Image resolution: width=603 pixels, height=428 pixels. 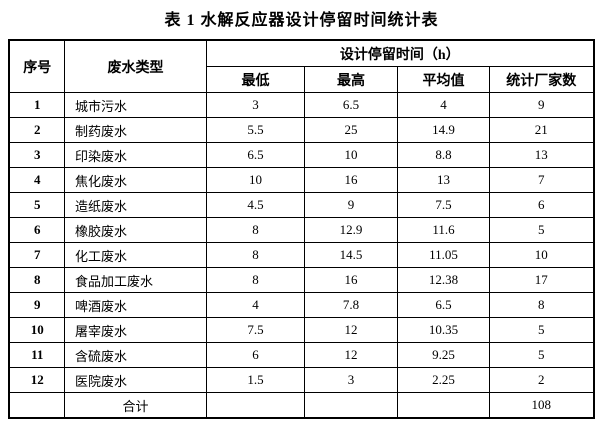 I want to click on serial-cell: 6, so click(x=36, y=230).